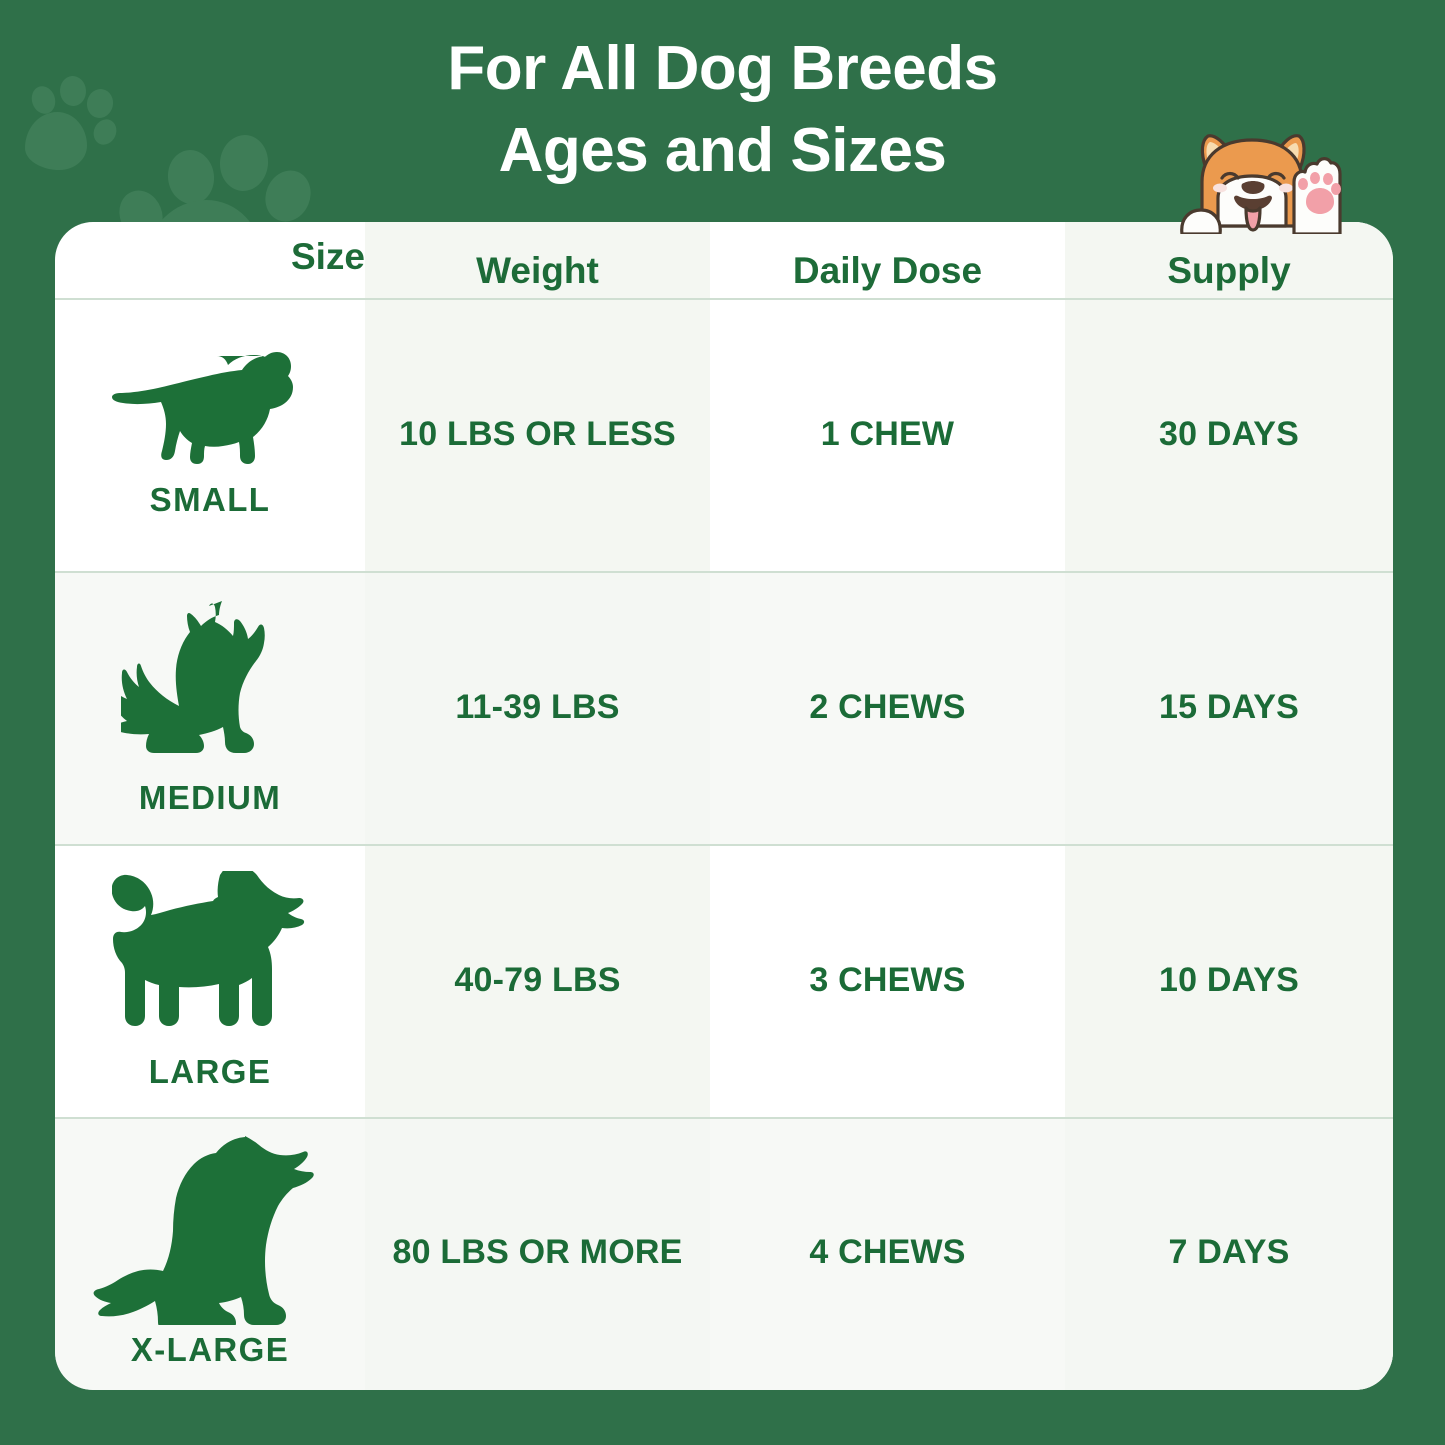 Image resolution: width=1445 pixels, height=1445 pixels. What do you see at coordinates (537, 434) in the screenshot?
I see `weight-cell: 10 LBS OR LESS` at bounding box center [537, 434].